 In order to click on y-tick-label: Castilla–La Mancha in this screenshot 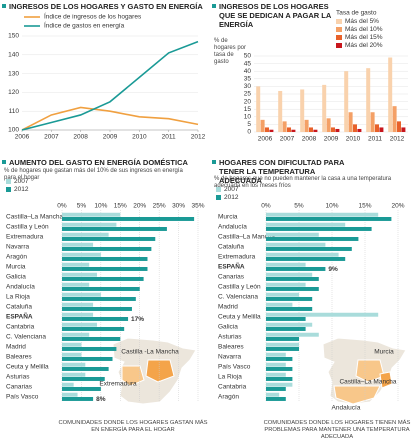, I will do `click(34, 217)`.